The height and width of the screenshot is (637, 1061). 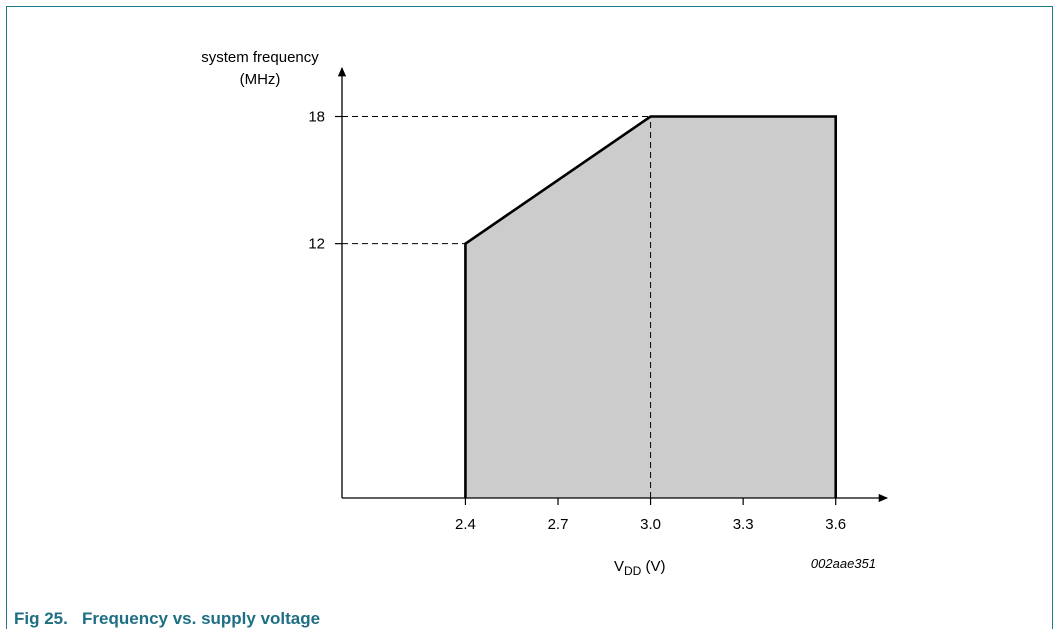 I want to click on x-axis-label: VDD (V), so click(x=640, y=568).